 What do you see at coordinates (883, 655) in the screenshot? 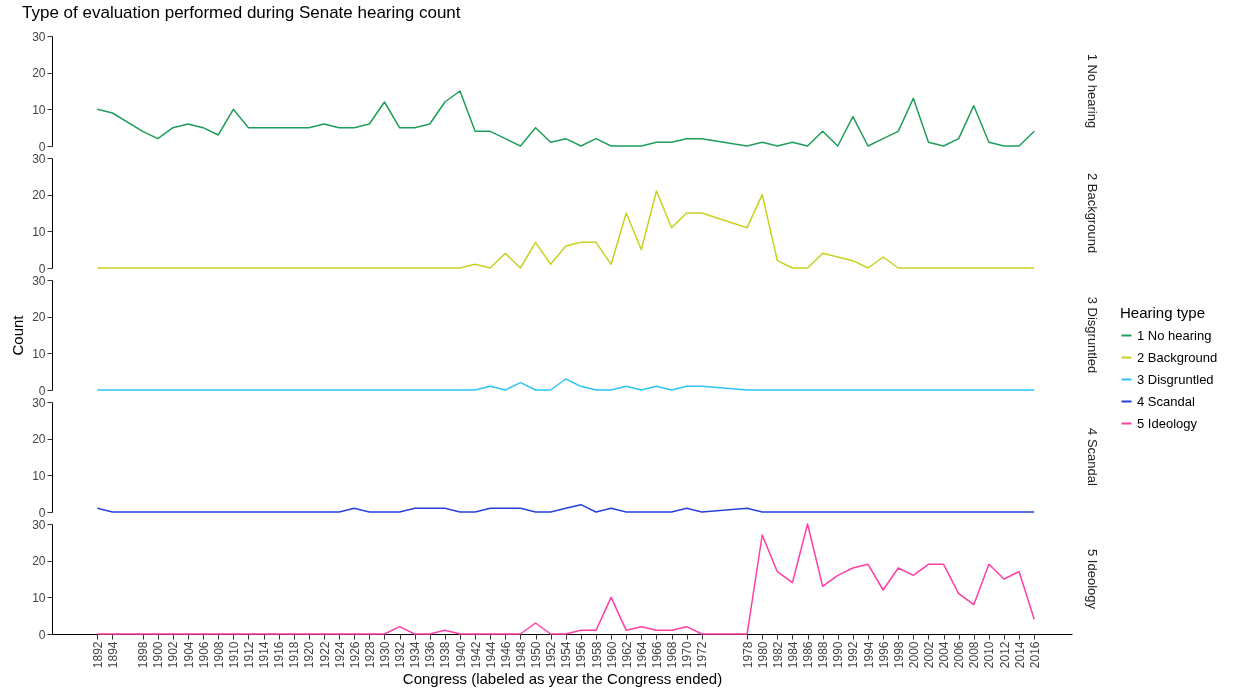
I see `x-tick-label: 1996` at bounding box center [883, 655].